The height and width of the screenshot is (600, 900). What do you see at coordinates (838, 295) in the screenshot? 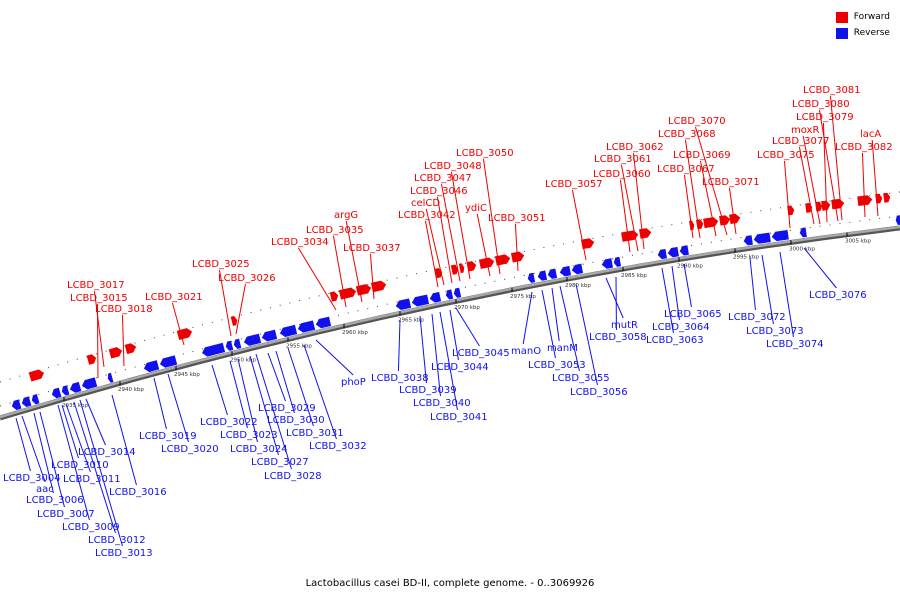
I see `reverse-gene-label: LCBD_3076` at bounding box center [838, 295].